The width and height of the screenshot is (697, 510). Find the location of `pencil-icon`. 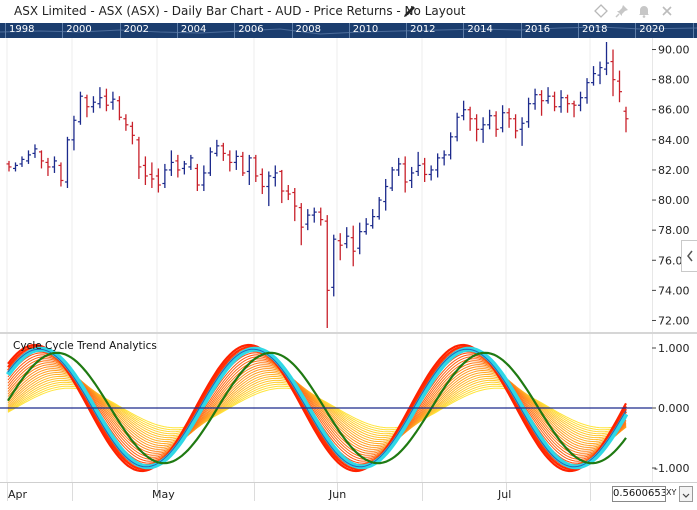

pencil-icon is located at coordinates (410, 11).